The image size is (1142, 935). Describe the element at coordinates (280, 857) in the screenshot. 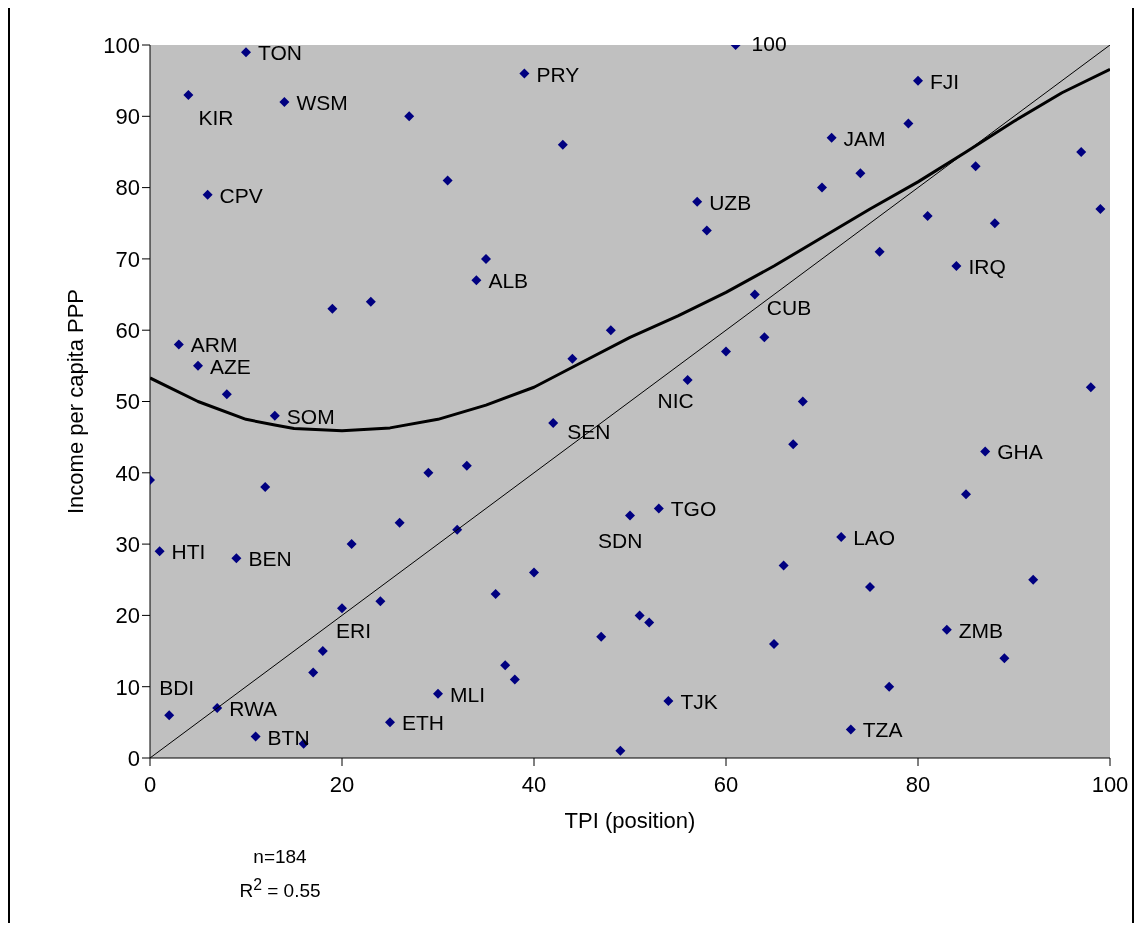

I see `text: n=184` at that location.